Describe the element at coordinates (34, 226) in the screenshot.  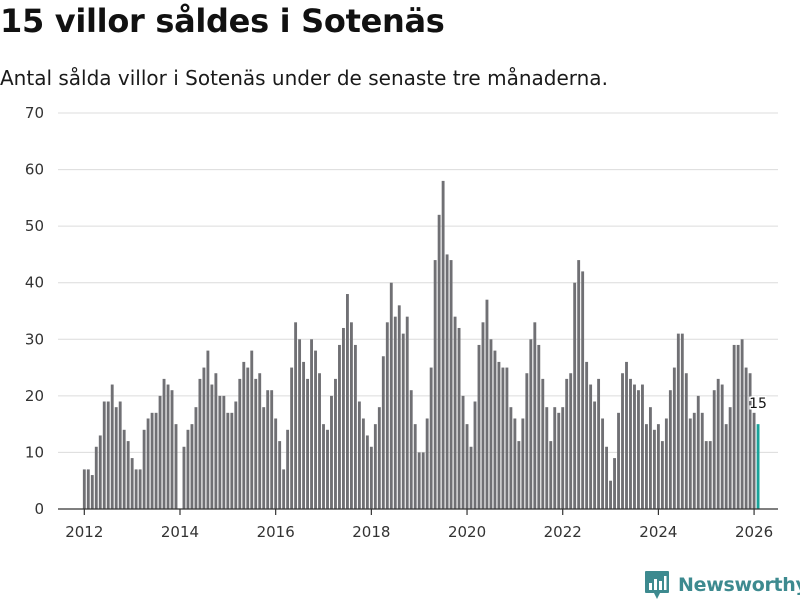
I see `y-tick-label-50: 50` at that location.